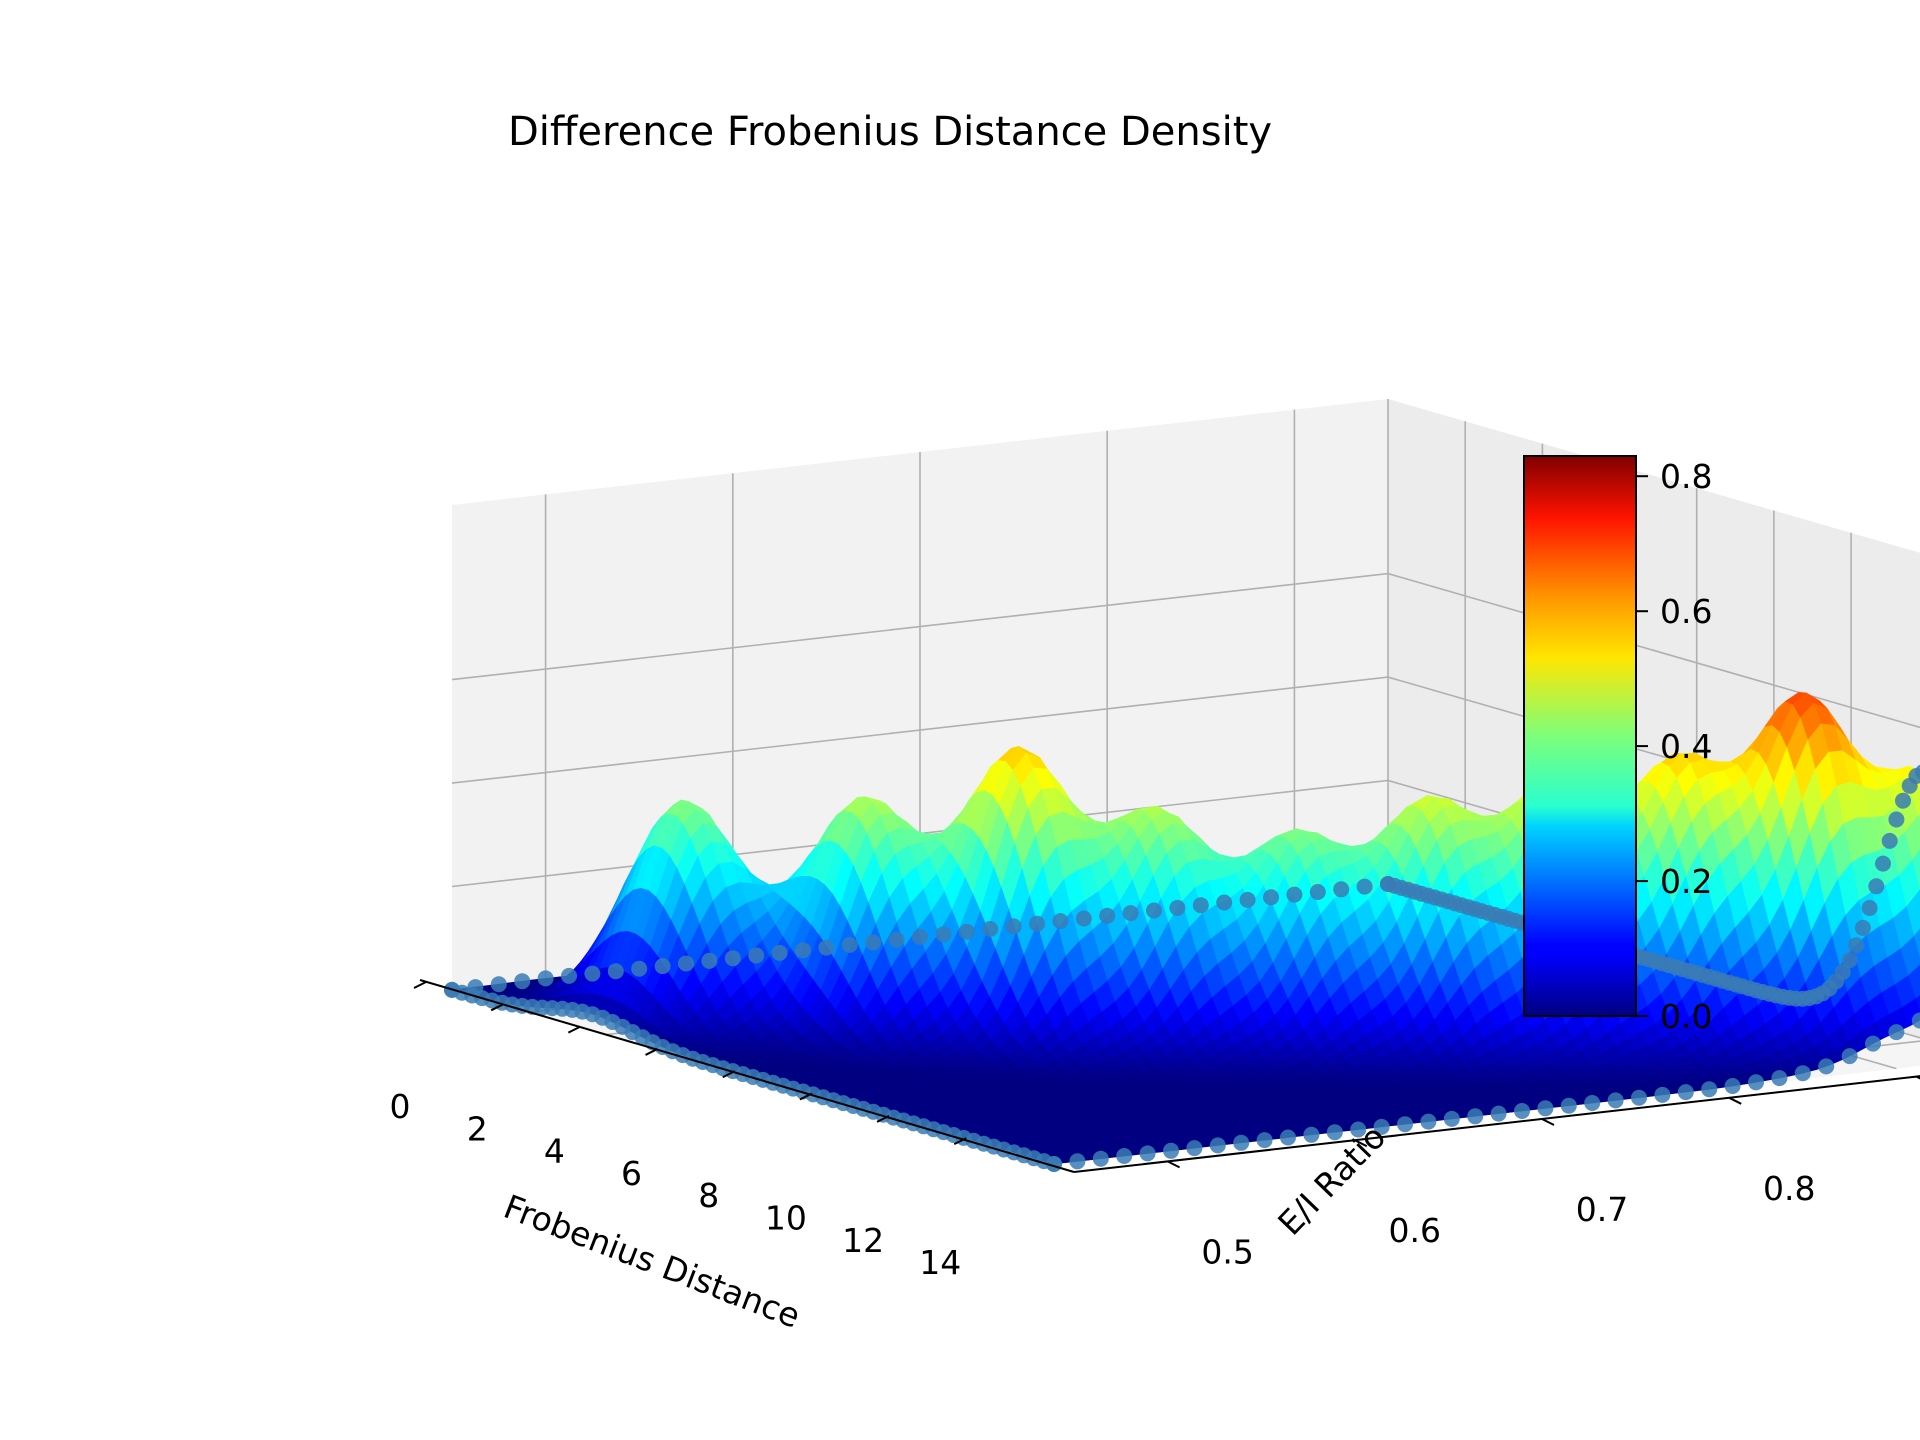  Describe the element at coordinates (1185, 650) in the screenshot. I see `z-gridline` at that location.